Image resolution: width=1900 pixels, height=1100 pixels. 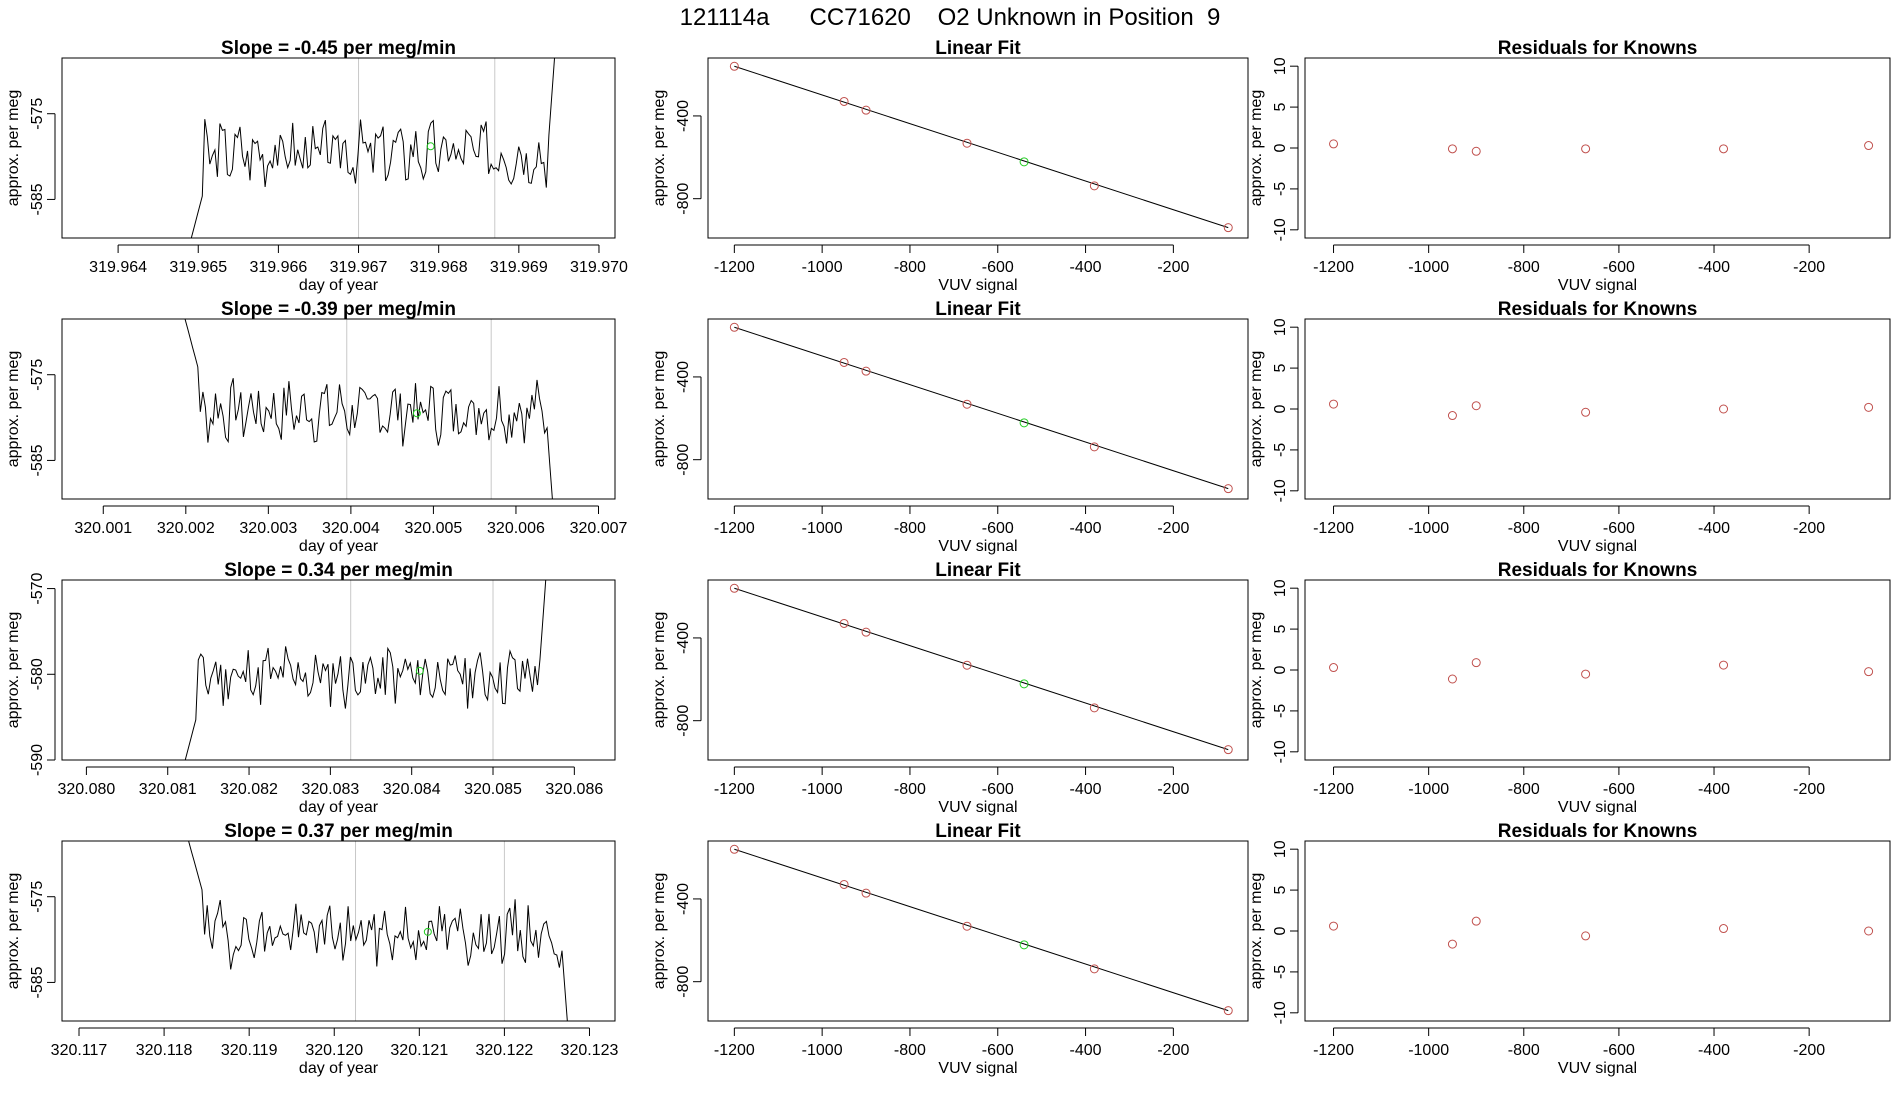 What do you see at coordinates (339, 1068) in the screenshot?
I see `x-axis-label: day of year` at bounding box center [339, 1068].